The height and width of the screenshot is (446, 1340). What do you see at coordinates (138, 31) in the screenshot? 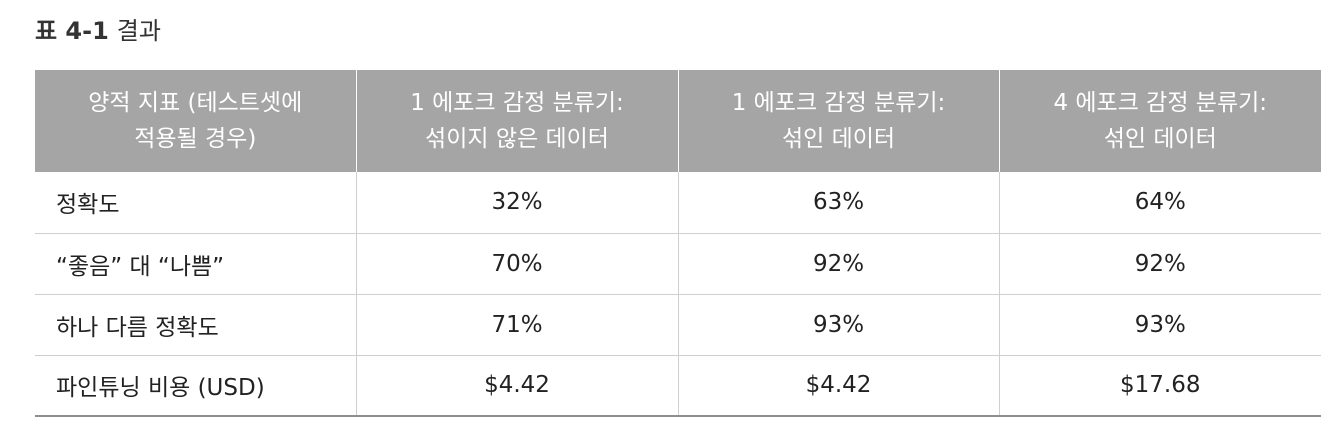
I see `caption-title: 결과` at bounding box center [138, 31].